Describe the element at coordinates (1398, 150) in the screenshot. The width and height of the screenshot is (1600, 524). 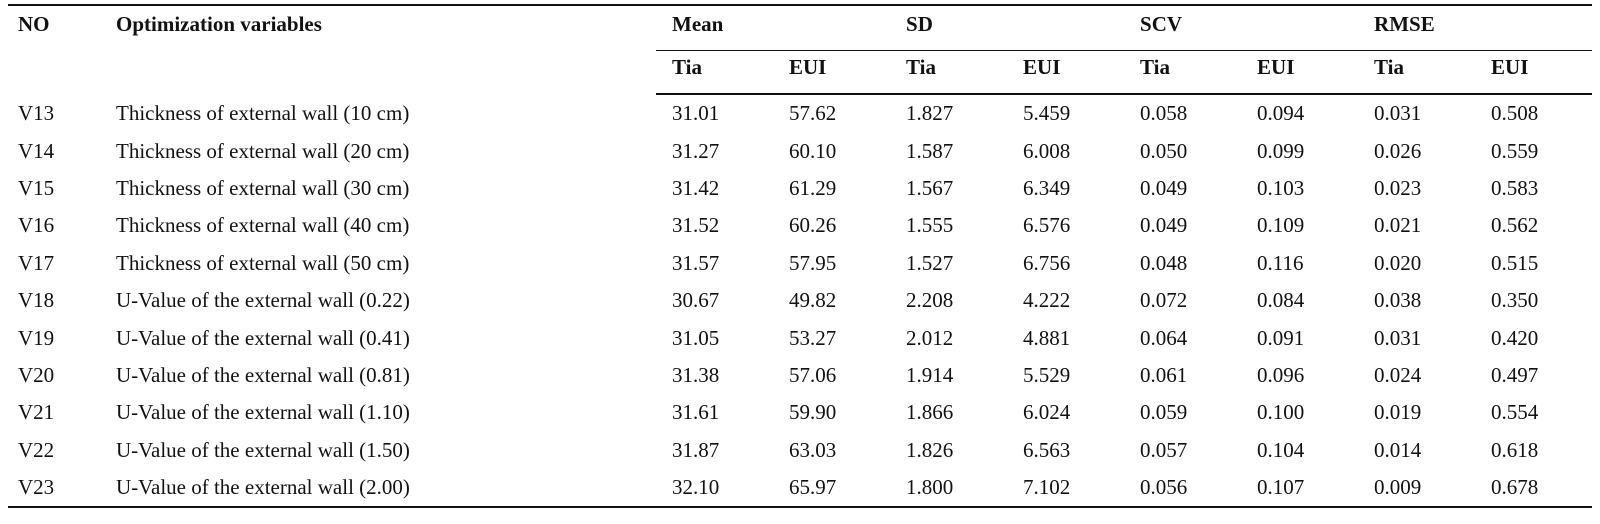
I see `cell-rmse-tia: 0.026` at that location.